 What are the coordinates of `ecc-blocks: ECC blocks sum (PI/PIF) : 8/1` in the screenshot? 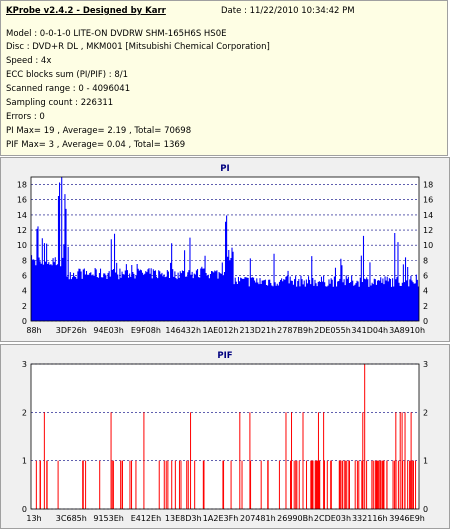 It's located at (67, 75).